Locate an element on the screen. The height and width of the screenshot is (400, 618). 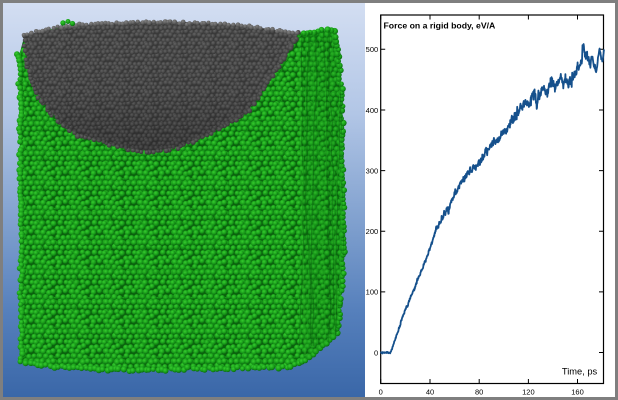
svg-text: Time, ps is located at coordinates (580, 372).